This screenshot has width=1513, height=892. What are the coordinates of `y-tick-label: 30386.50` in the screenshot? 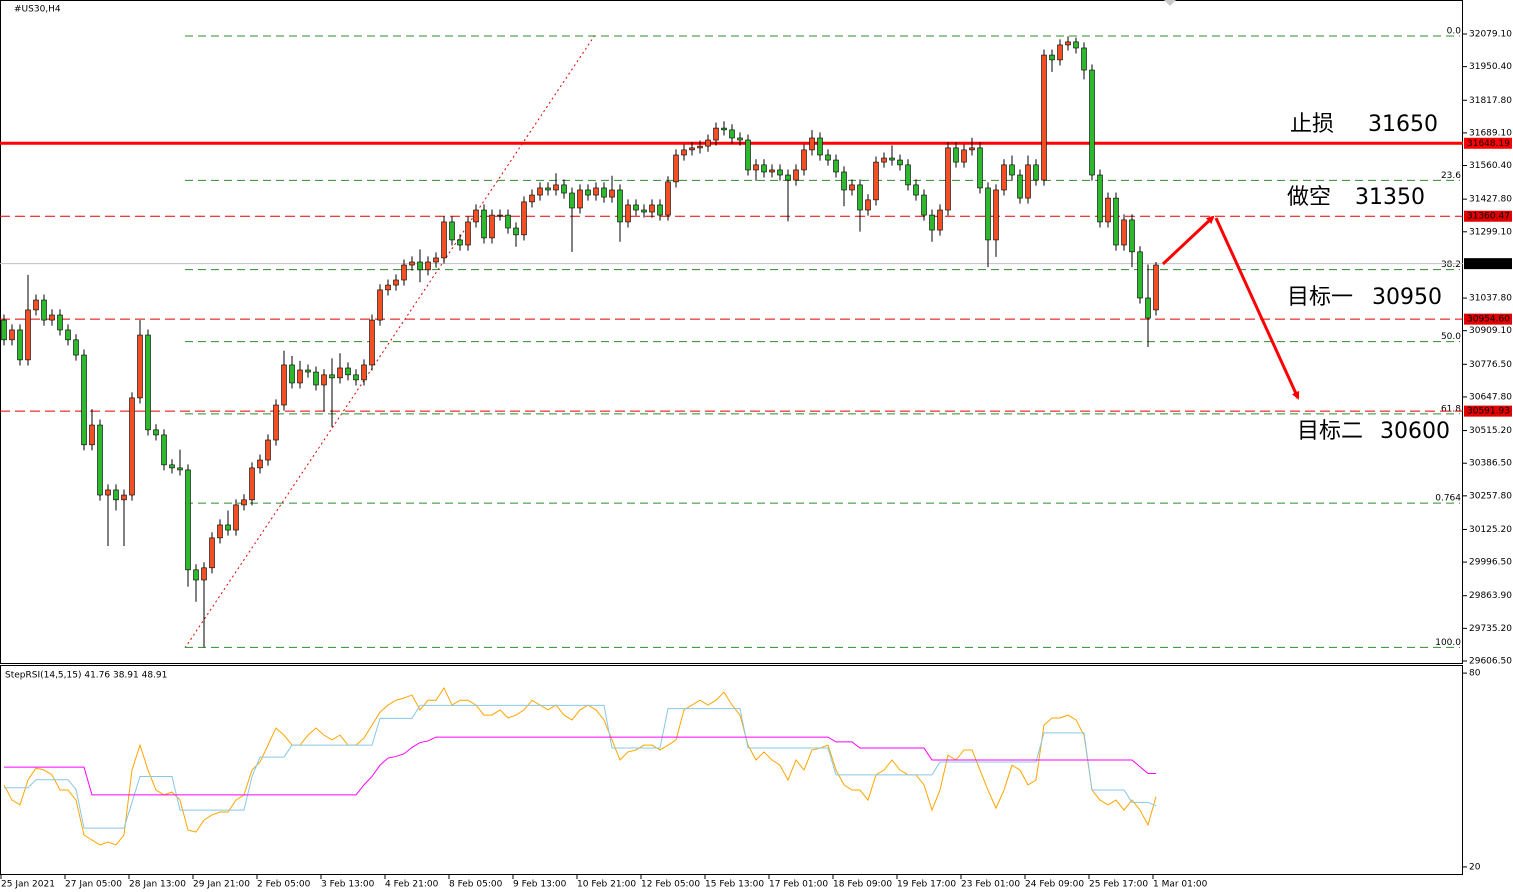 It's located at (1490, 464).